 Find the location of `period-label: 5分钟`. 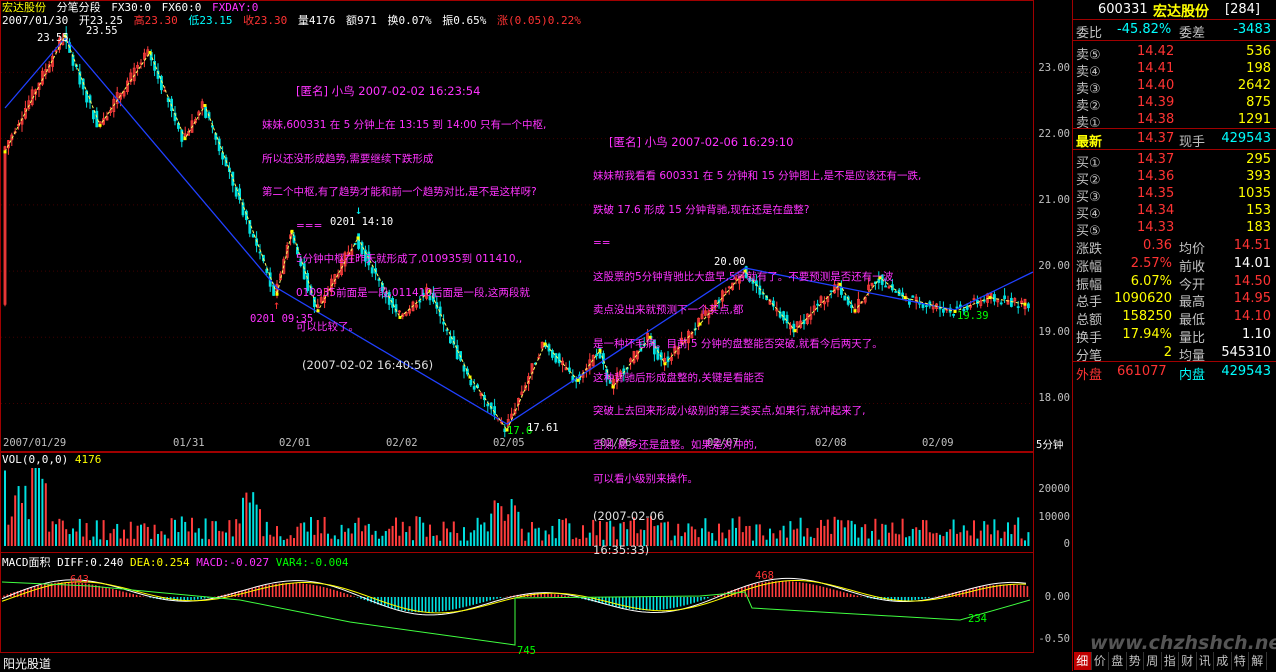

period-label: 5分钟 is located at coordinates (1050, 445).